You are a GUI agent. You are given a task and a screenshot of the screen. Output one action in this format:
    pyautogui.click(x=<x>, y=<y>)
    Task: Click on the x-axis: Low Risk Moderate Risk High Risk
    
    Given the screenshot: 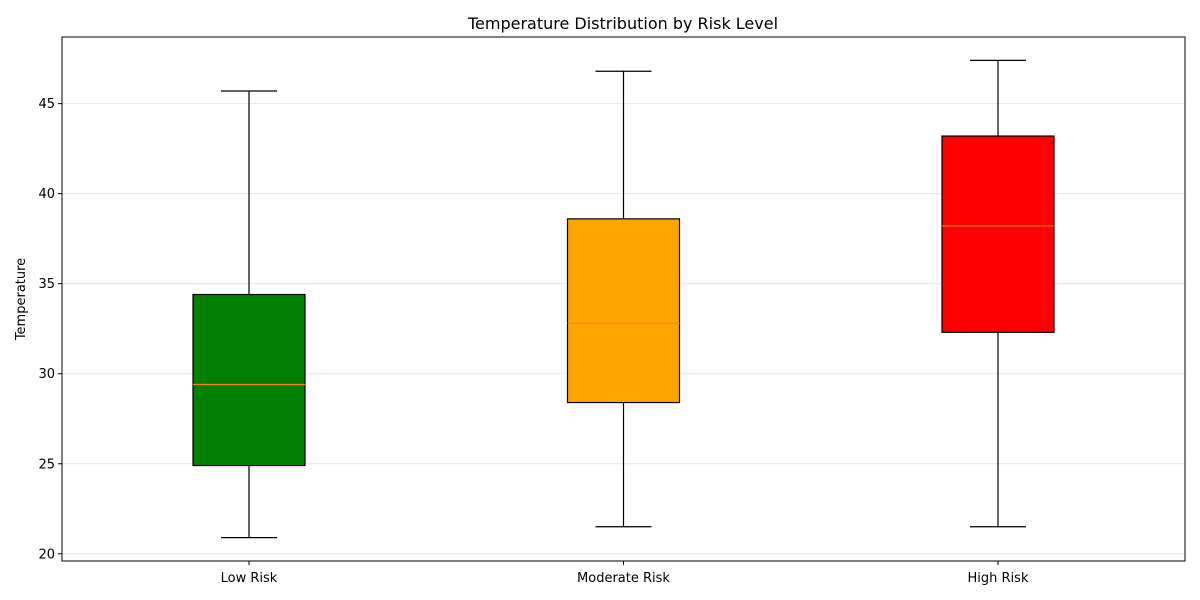 What is the action you would take?
    pyautogui.click(x=625, y=573)
    